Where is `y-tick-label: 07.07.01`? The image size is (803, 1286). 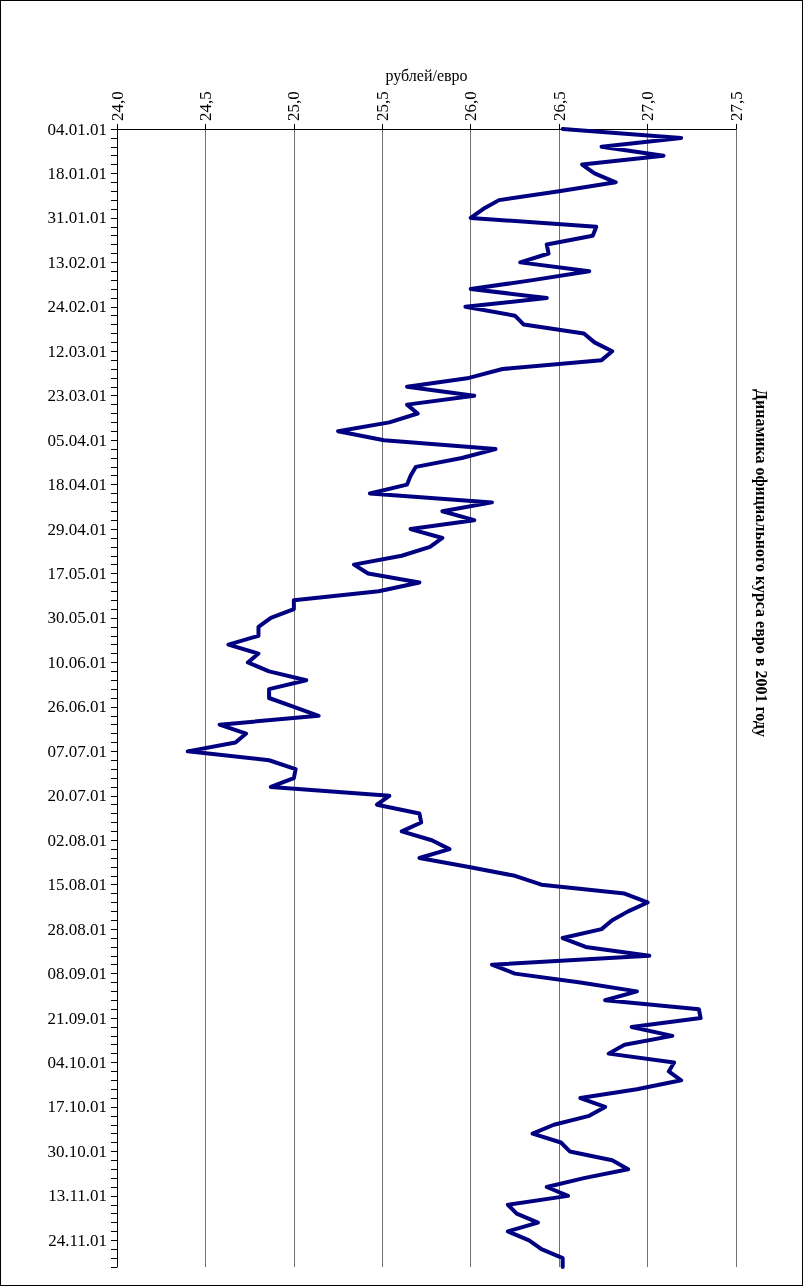
y-tick-label: 07.07.01 is located at coordinates (77, 751).